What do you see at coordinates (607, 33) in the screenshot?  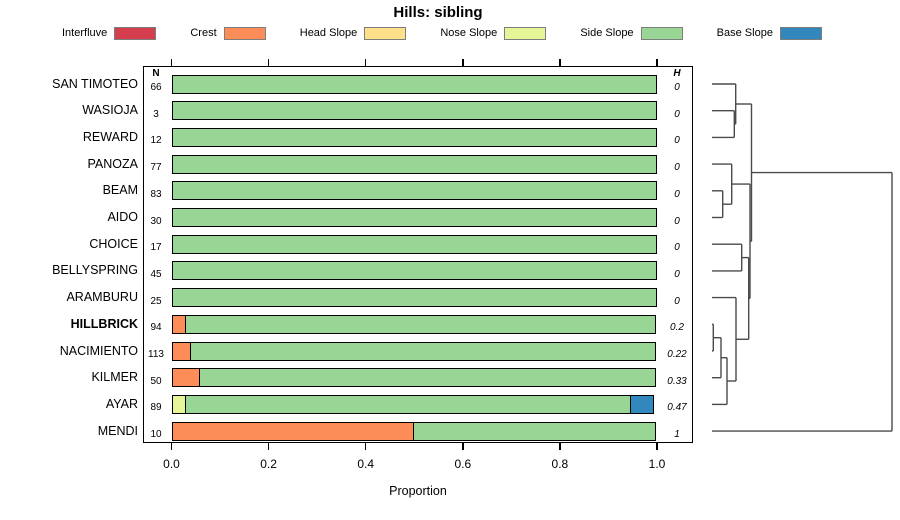 I see `legend-label: Side Slope` at bounding box center [607, 33].